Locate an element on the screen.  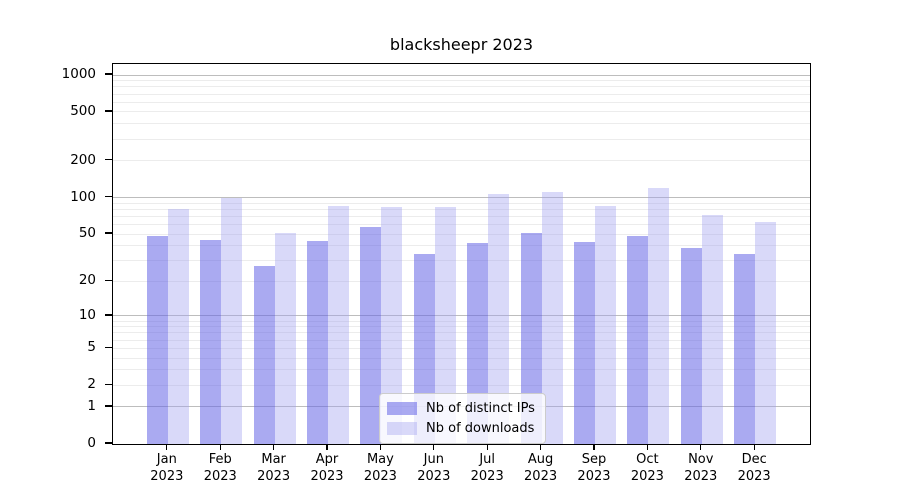
y-tick-label: 2 is located at coordinates (91, 384).